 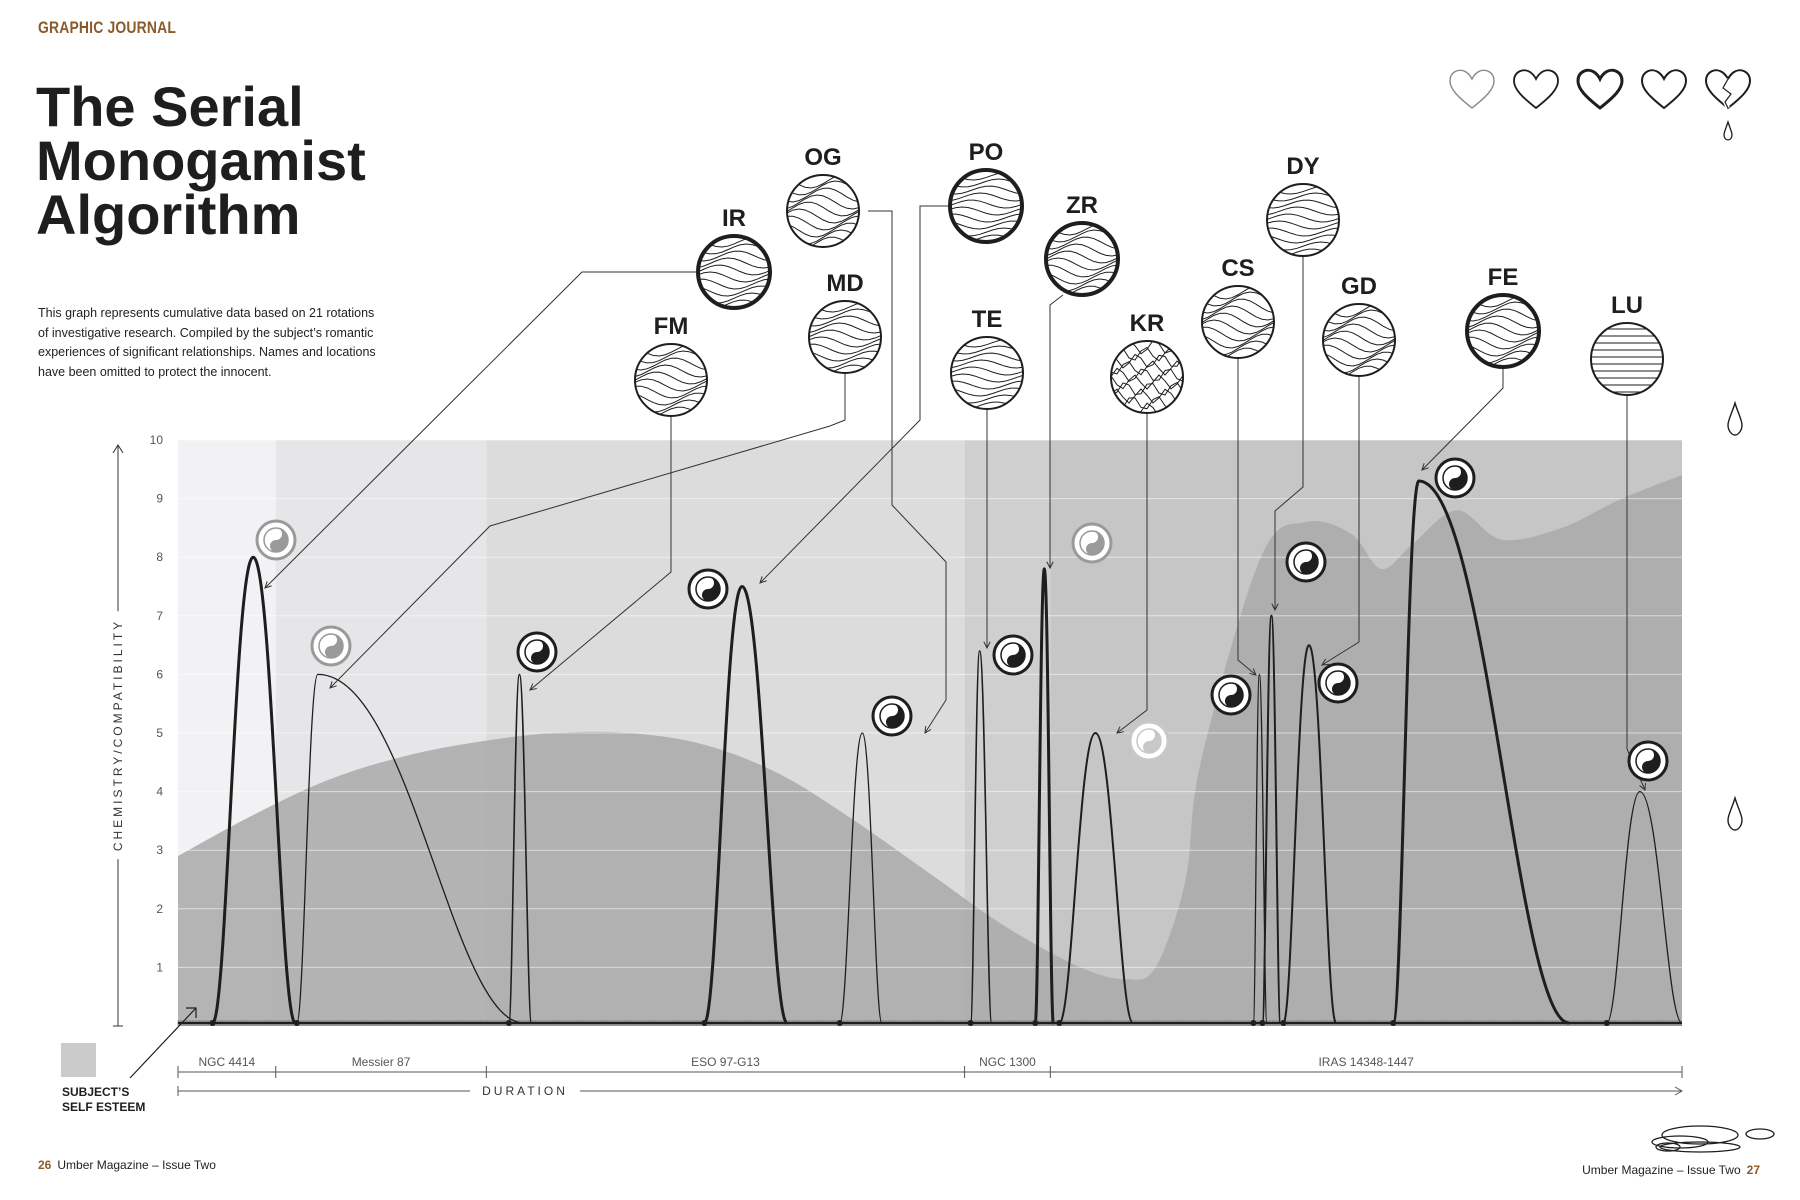 I want to click on page-number: 26, so click(x=45, y=1165).